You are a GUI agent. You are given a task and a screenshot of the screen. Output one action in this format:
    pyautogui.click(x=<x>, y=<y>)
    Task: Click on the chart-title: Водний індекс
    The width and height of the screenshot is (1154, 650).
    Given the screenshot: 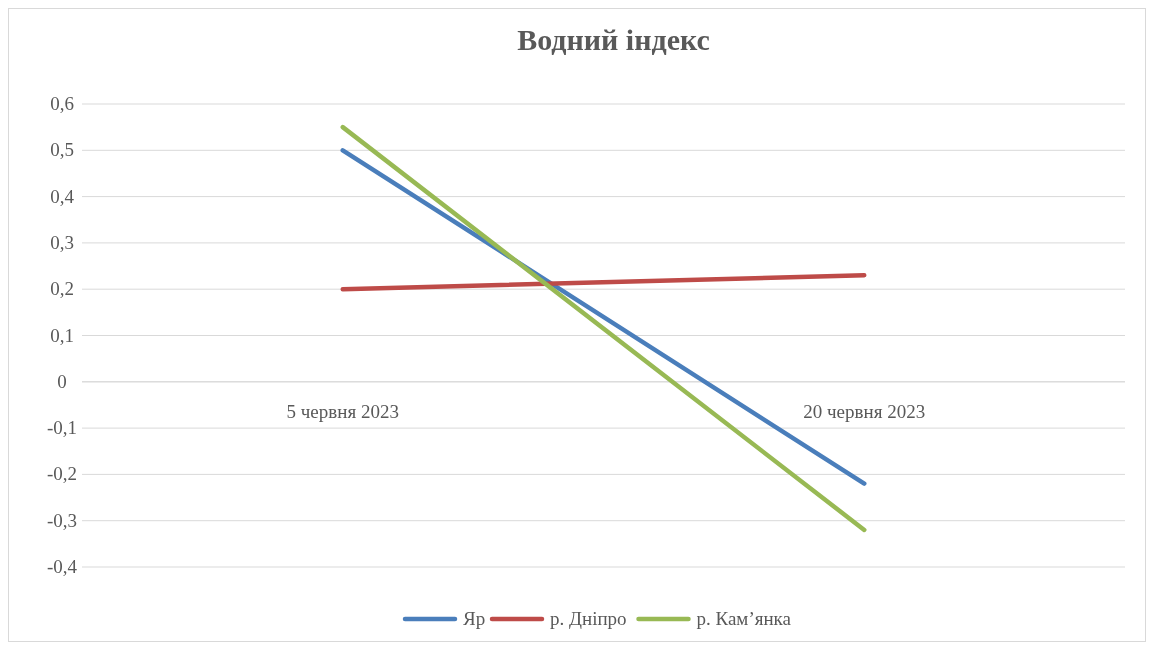 What is the action you would take?
    pyautogui.click(x=613, y=39)
    